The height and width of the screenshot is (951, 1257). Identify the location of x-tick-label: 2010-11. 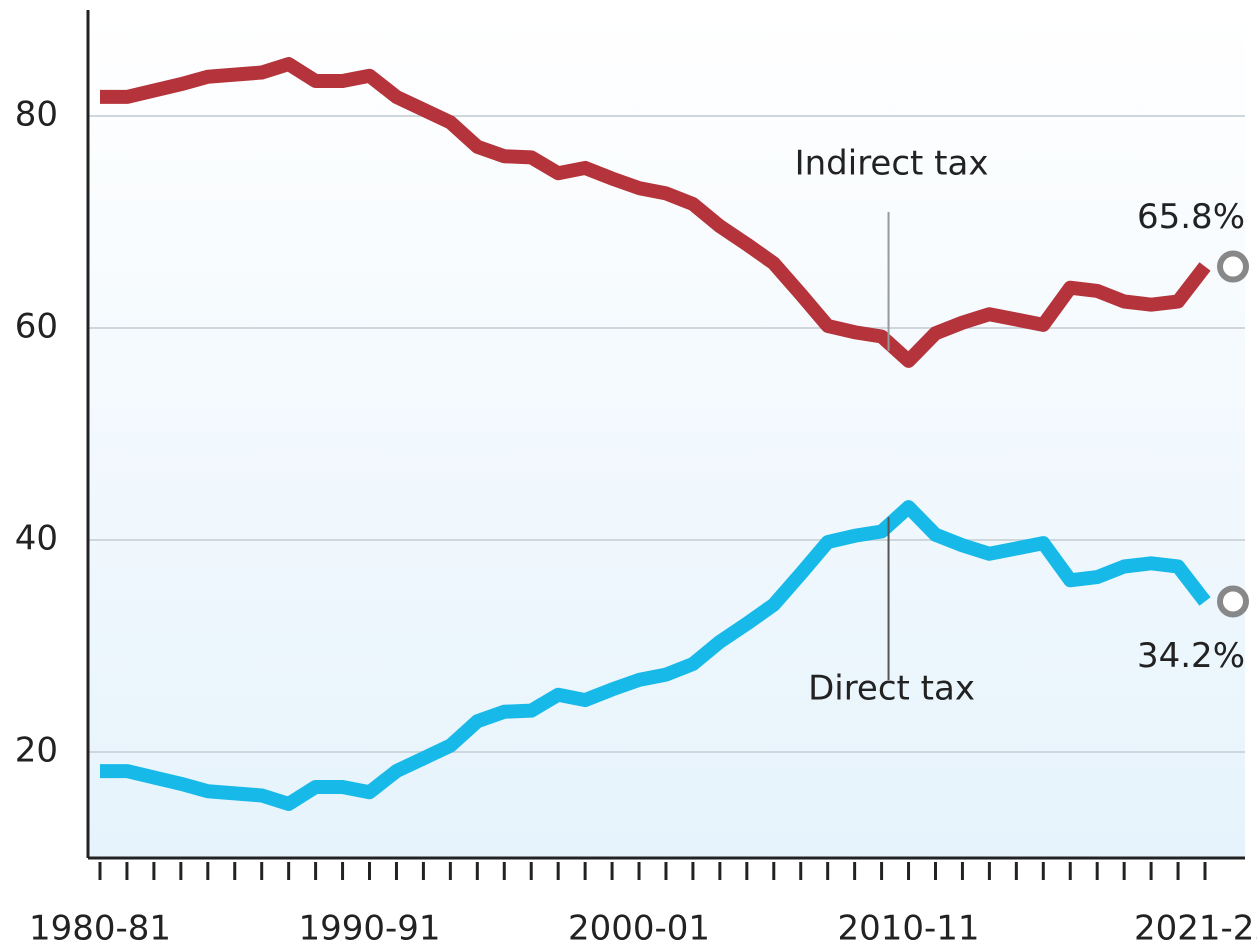
(909, 929).